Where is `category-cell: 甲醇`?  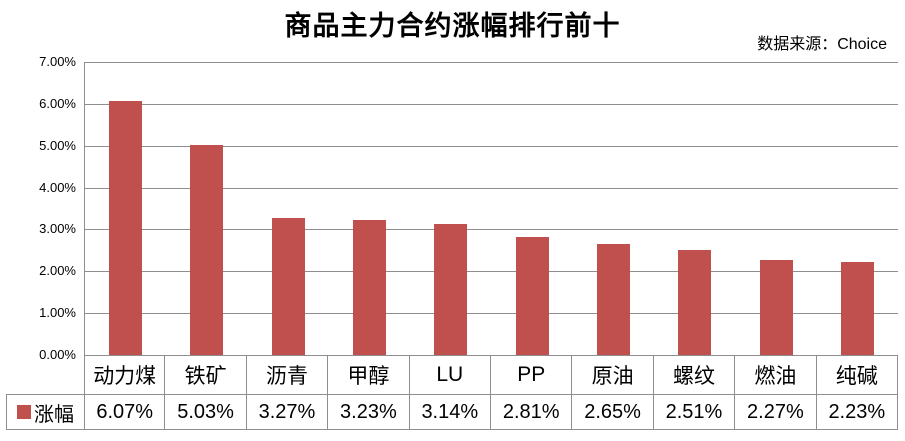 category-cell: 甲醇 is located at coordinates (369, 374).